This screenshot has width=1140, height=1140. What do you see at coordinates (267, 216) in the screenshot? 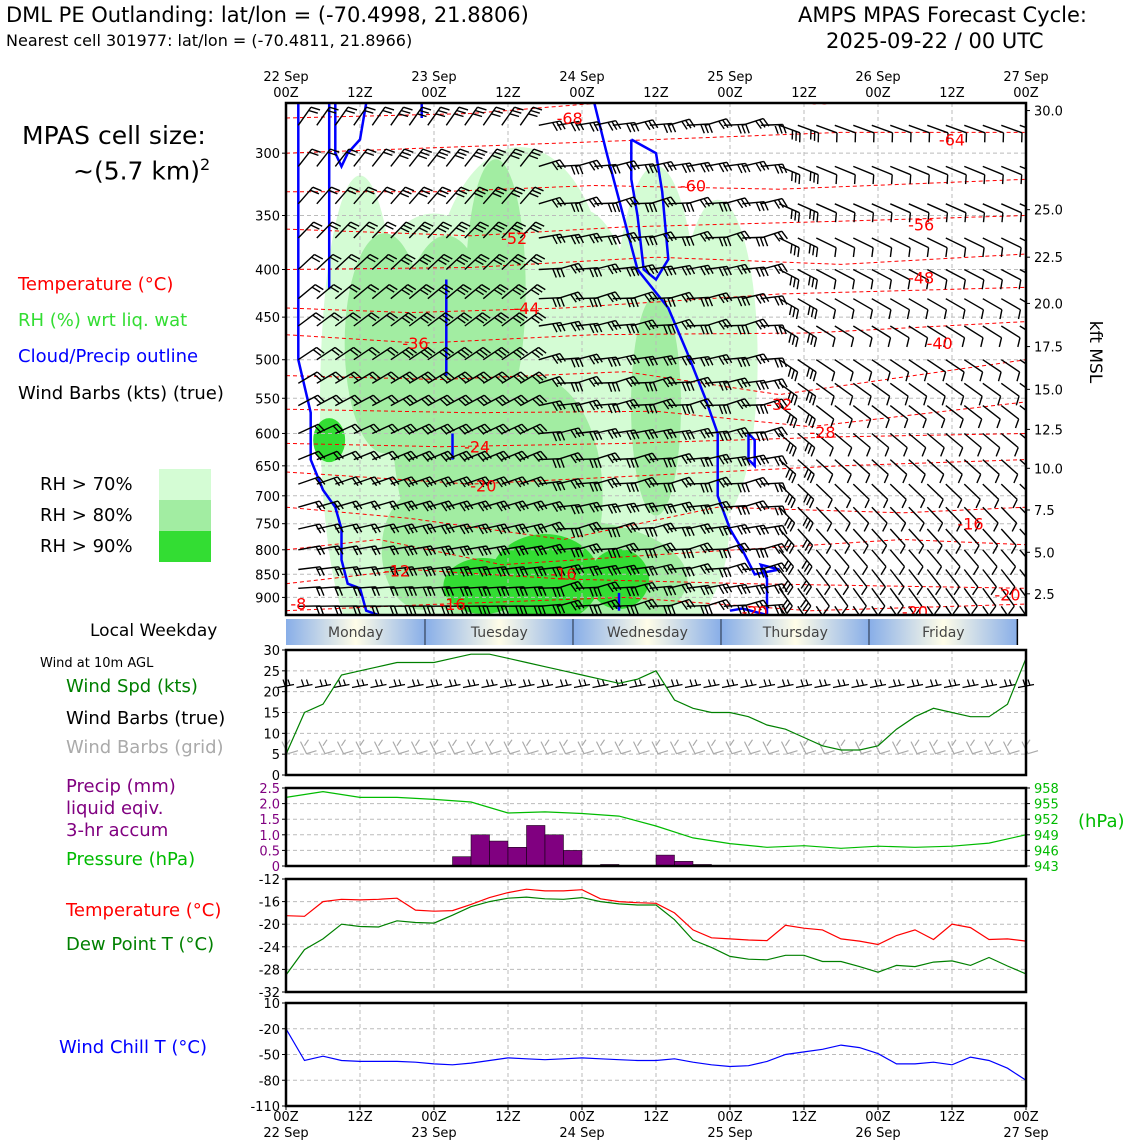
I see `pressure-tick-label: 350` at bounding box center [267, 216].